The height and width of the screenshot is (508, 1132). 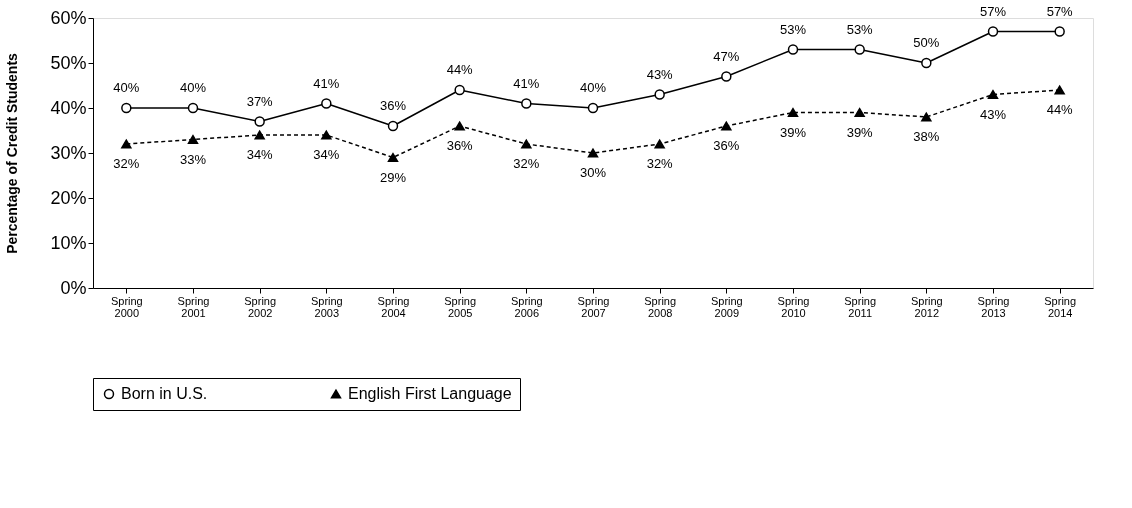 I want to click on y-tick-label: 40%, so click(x=68, y=107).